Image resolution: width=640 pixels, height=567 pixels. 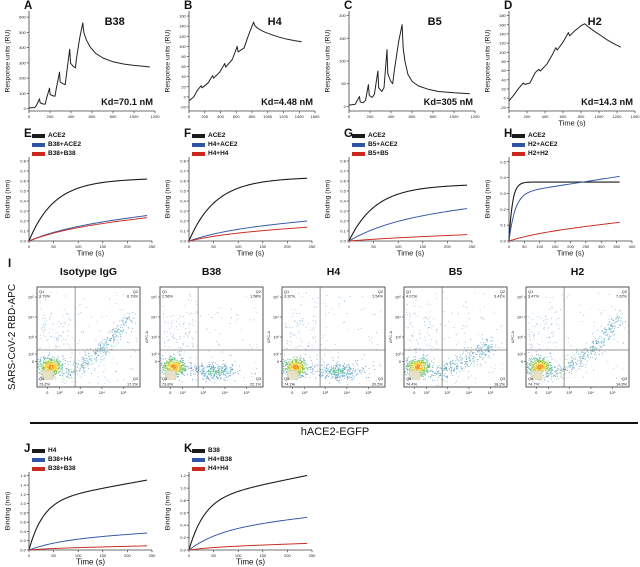 I want to click on svg-text: 600, so click(x=412, y=116).